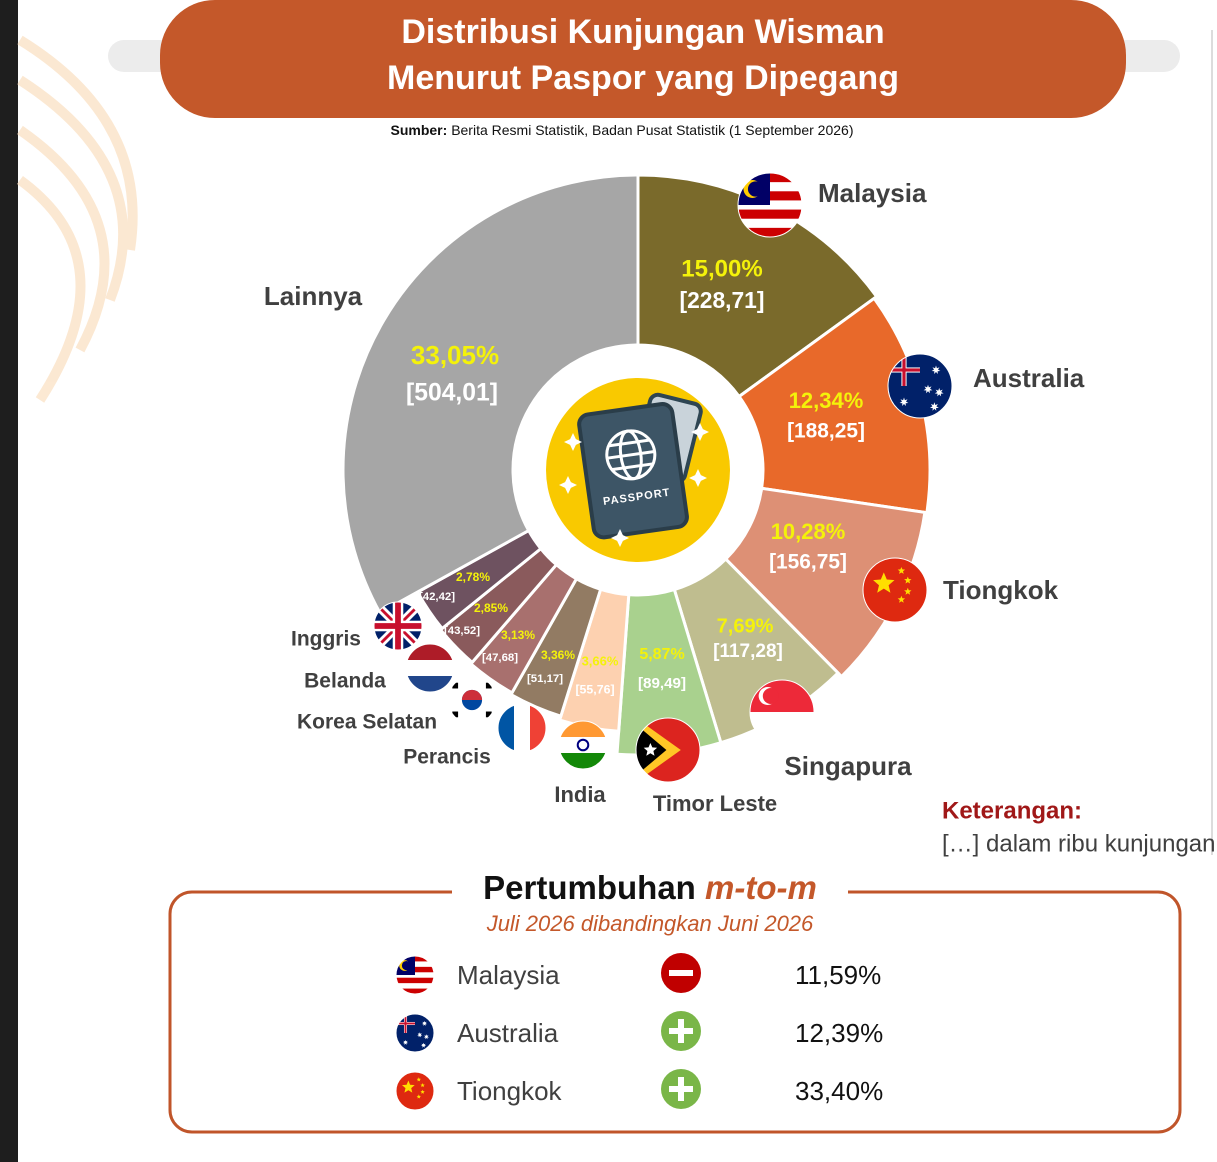 Image resolution: width=1217 pixels, height=1162 pixels. What do you see at coordinates (9, 581) in the screenshot?
I see `left-bar` at bounding box center [9, 581].